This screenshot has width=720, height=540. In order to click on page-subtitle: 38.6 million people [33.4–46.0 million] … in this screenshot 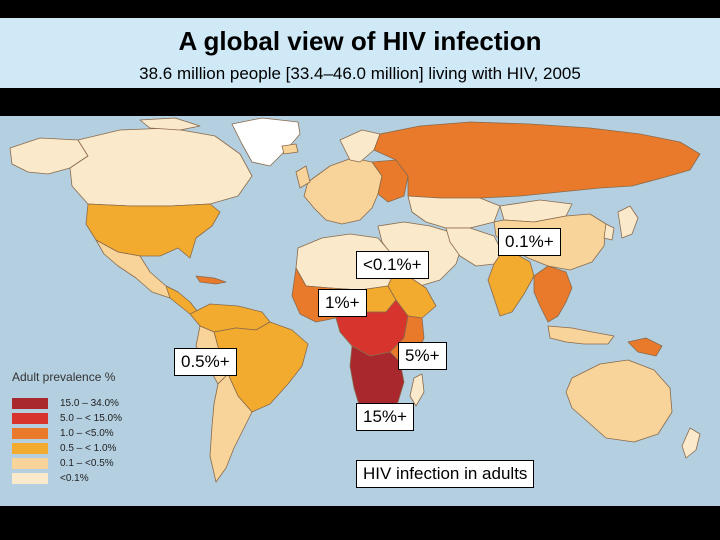, I will do `click(360, 73)`.